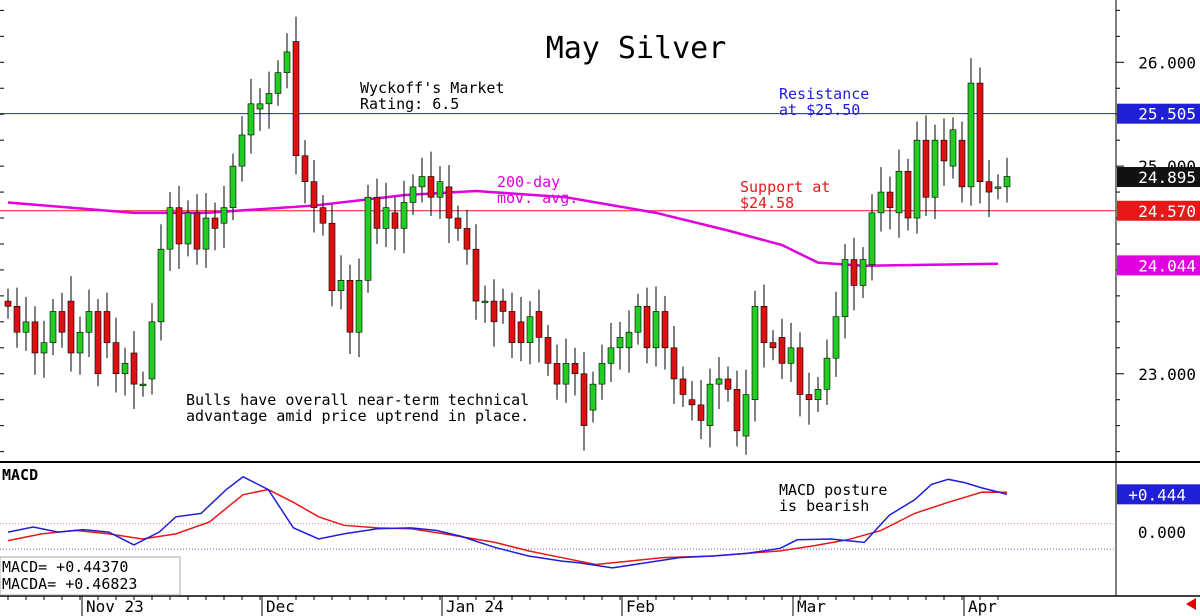  I want to click on x-tick-label: Nov 23, so click(115, 606).